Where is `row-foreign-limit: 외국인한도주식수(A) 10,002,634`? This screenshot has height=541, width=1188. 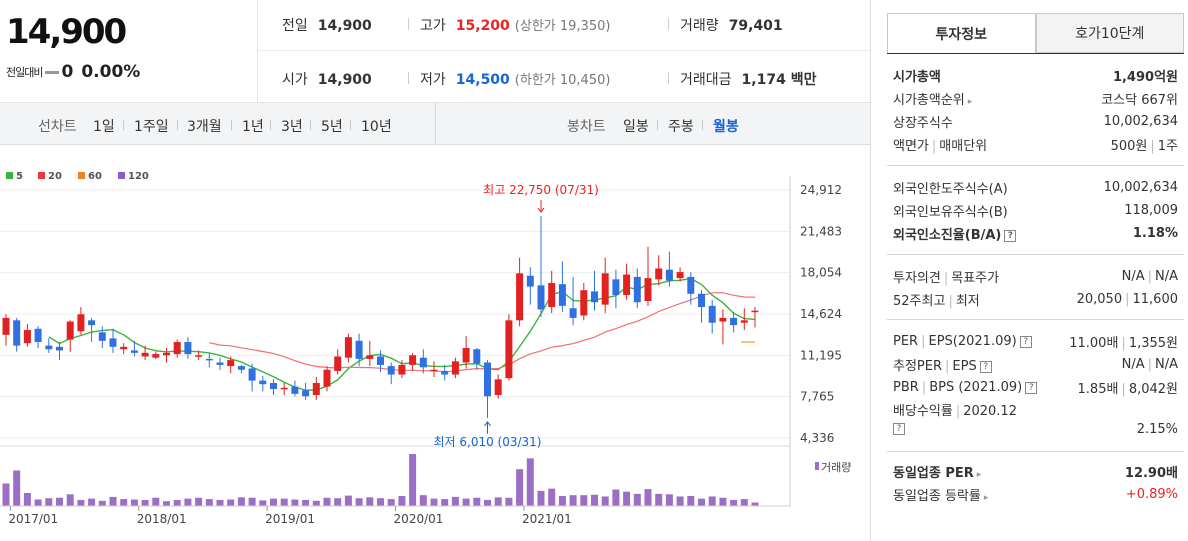
row-foreign-limit: 외국인한도주식수(A) 10,002,634 is located at coordinates (1035, 188).